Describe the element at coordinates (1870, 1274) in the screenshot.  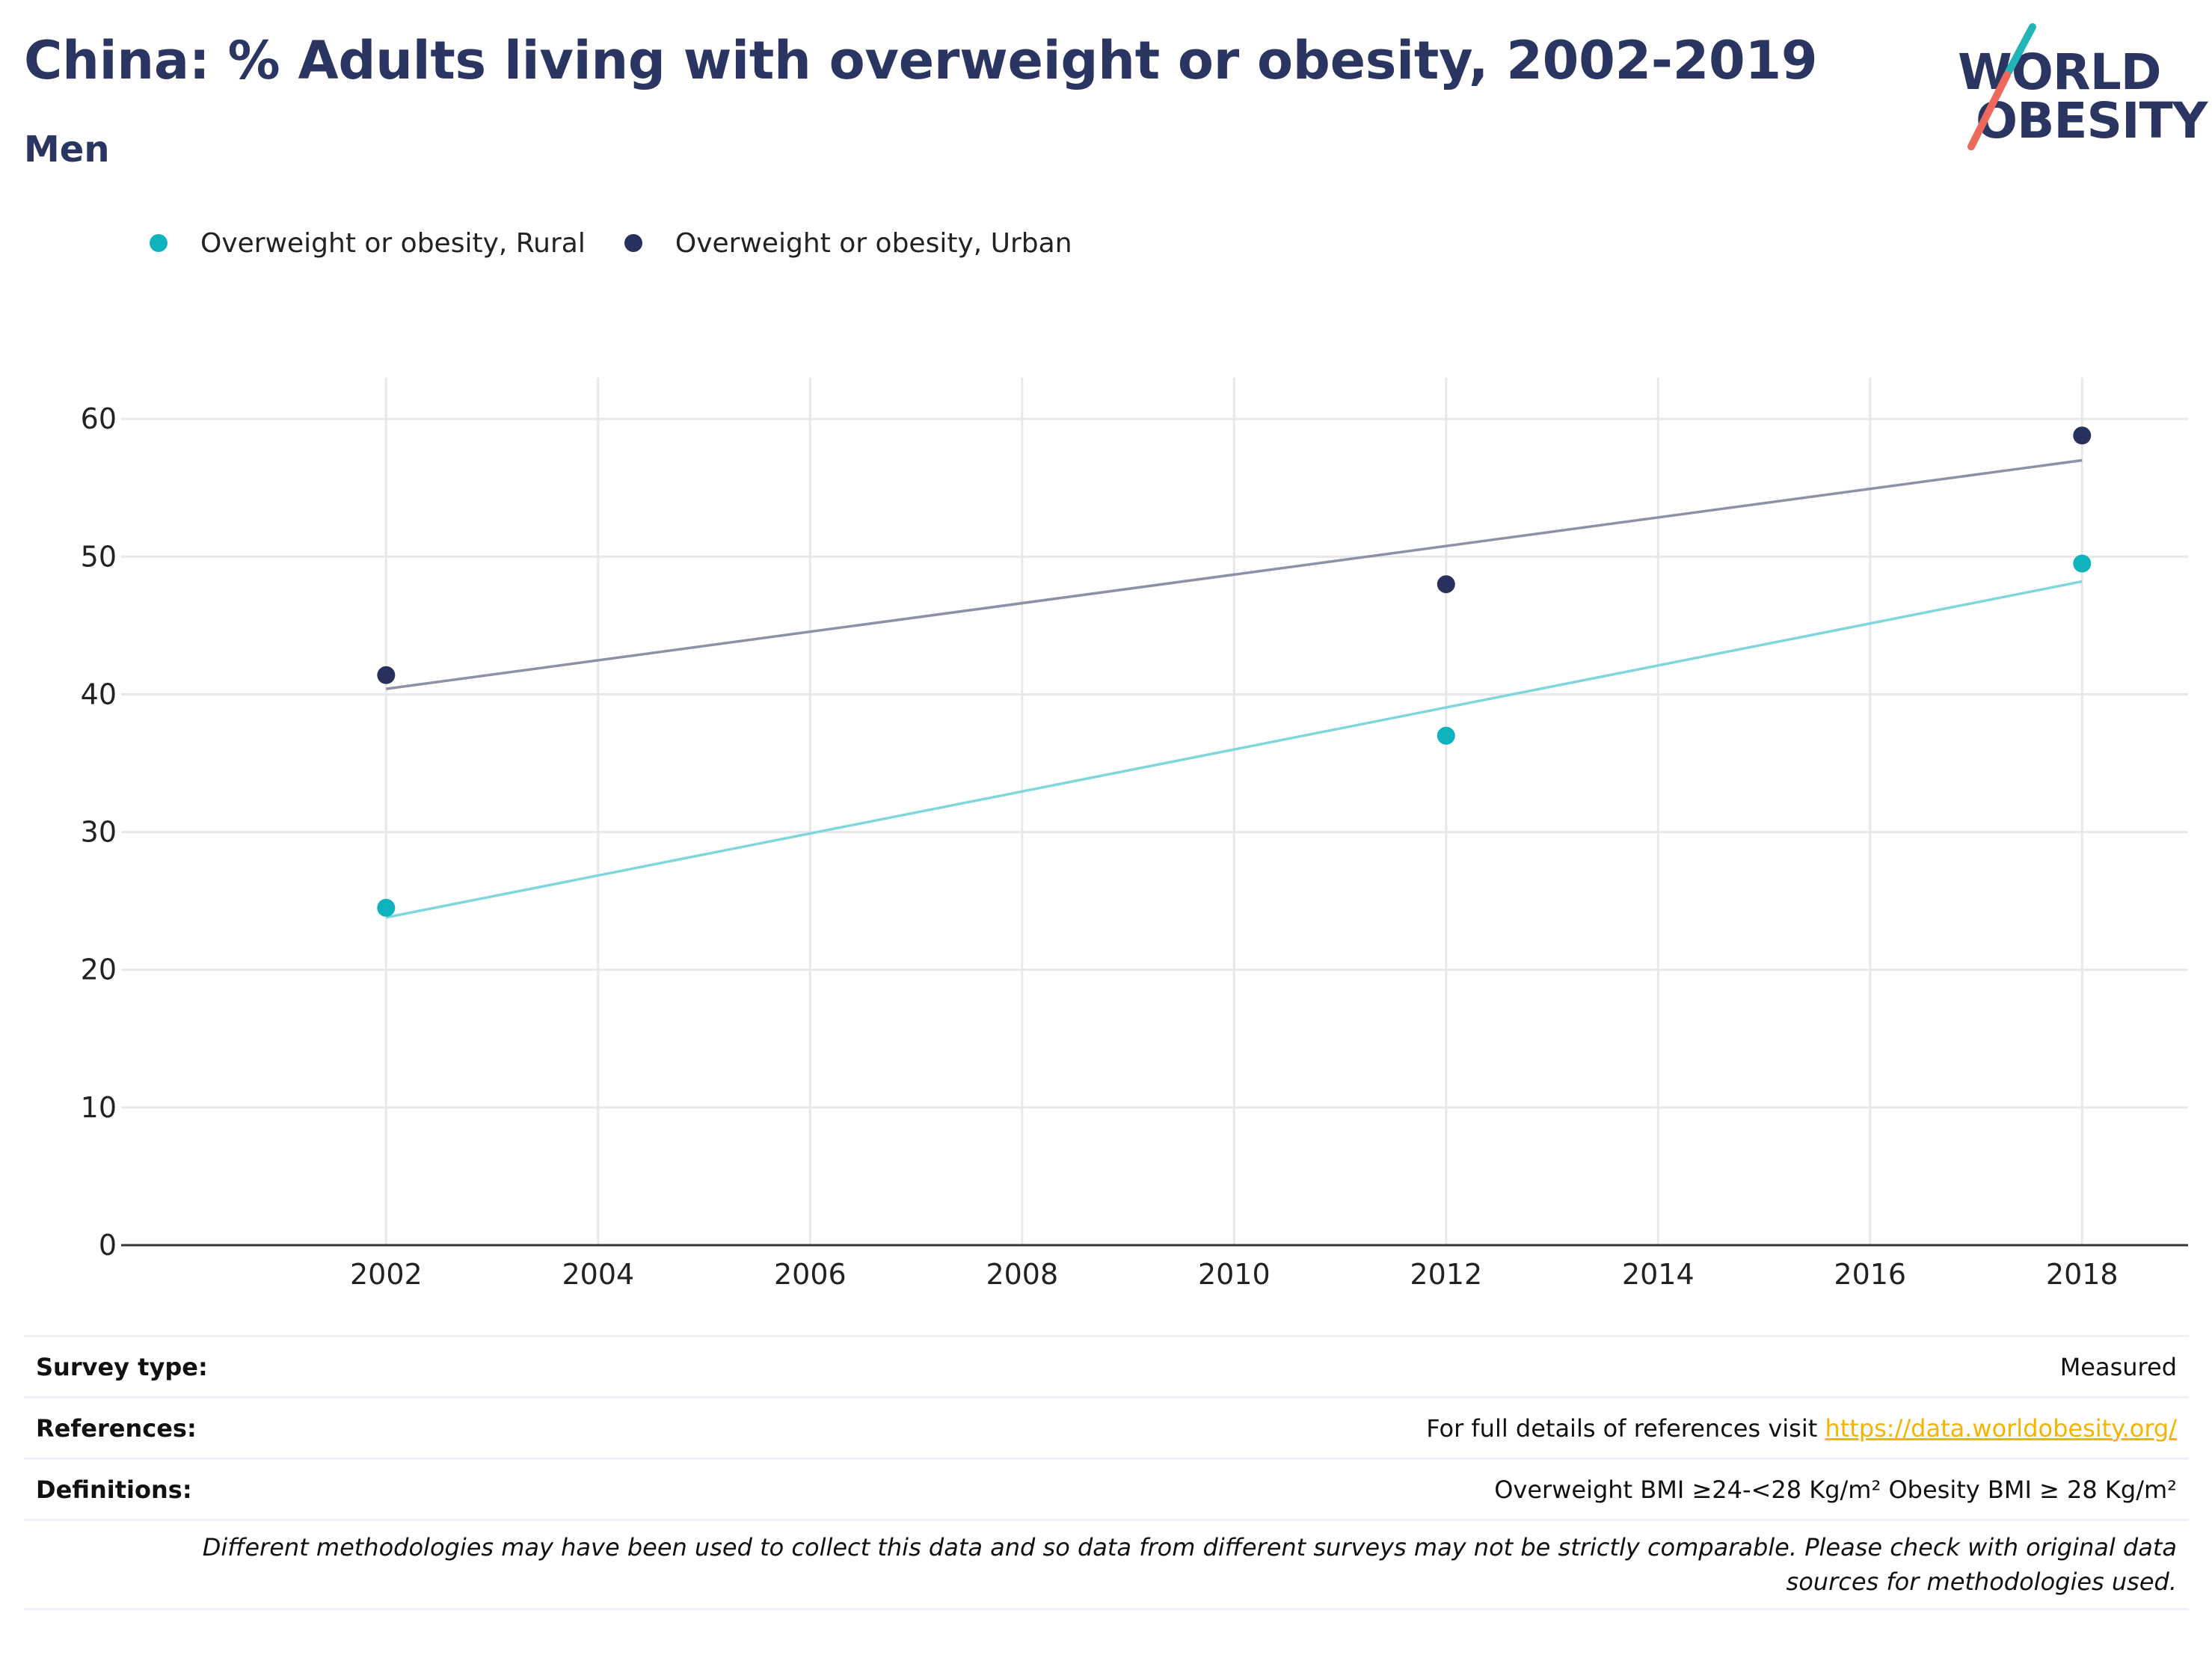
I see `x-tick-label: 2016` at that location.